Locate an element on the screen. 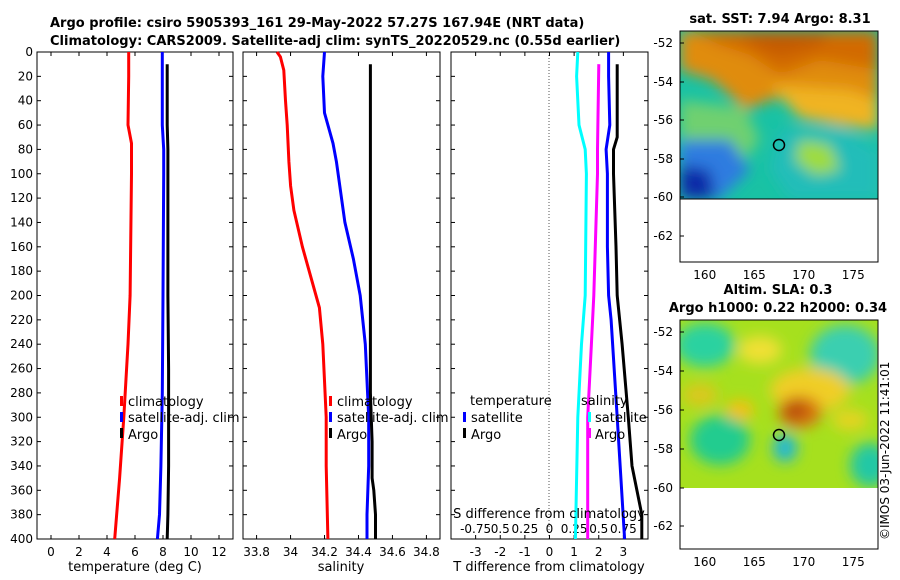 Image resolution: width=900 pixels, height=580 pixels. lat-tick-label: -54 is located at coordinates (663, 82).